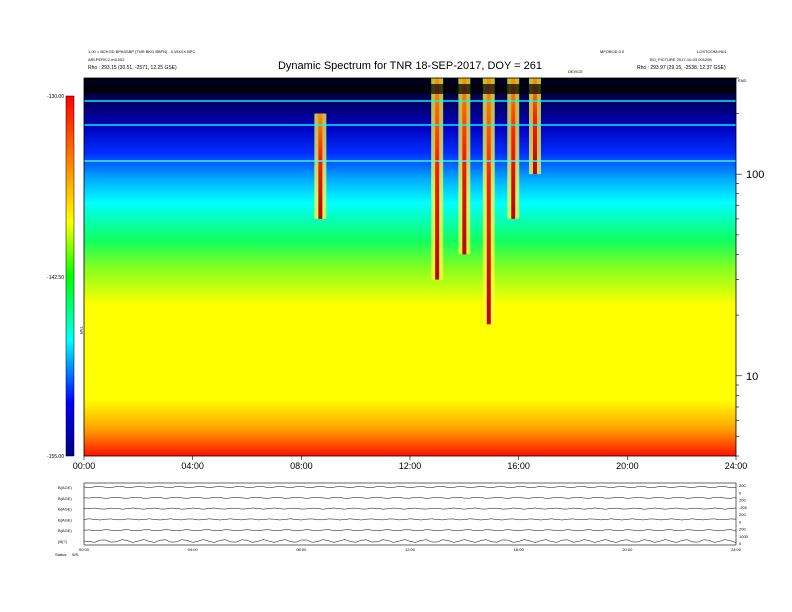 The height and width of the screenshot is (612, 792). Describe the element at coordinates (193, 549) in the screenshot. I see `aux-time-tick-label: 04:00` at that location.